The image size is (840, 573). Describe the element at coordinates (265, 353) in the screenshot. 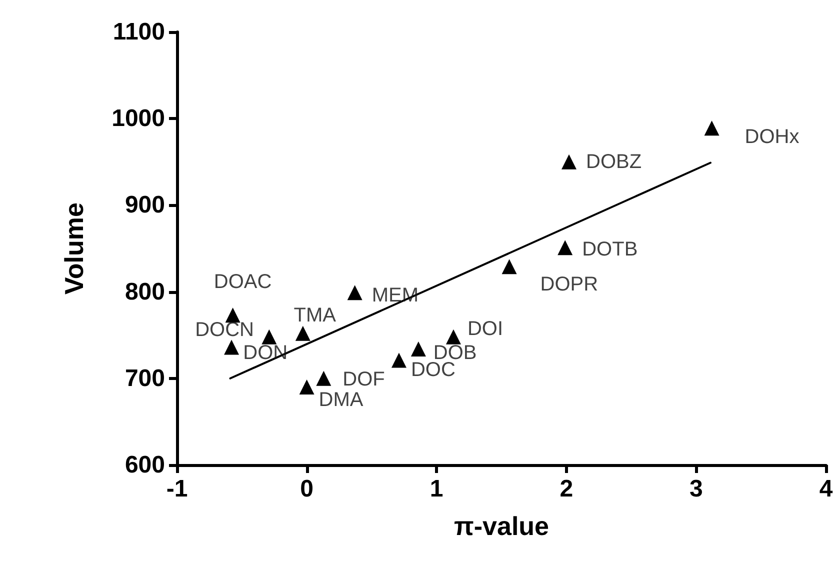

I see `annotation: DON` at that location.